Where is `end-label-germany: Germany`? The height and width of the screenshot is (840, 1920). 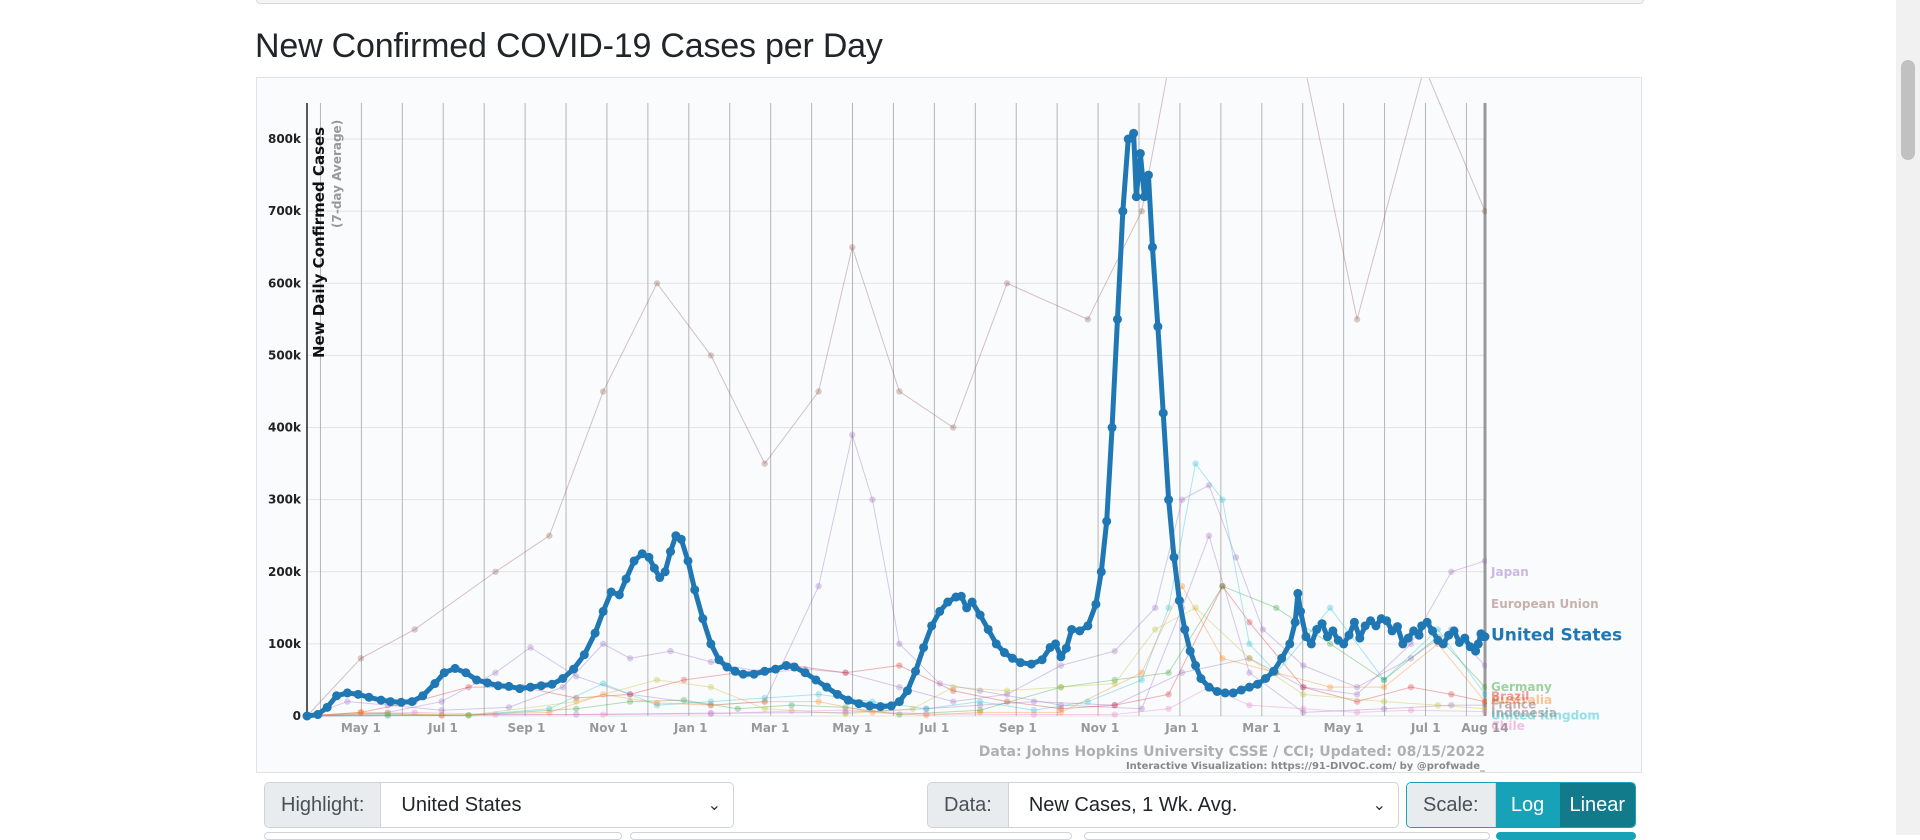
end-label-germany: Germany is located at coordinates (1521, 687).